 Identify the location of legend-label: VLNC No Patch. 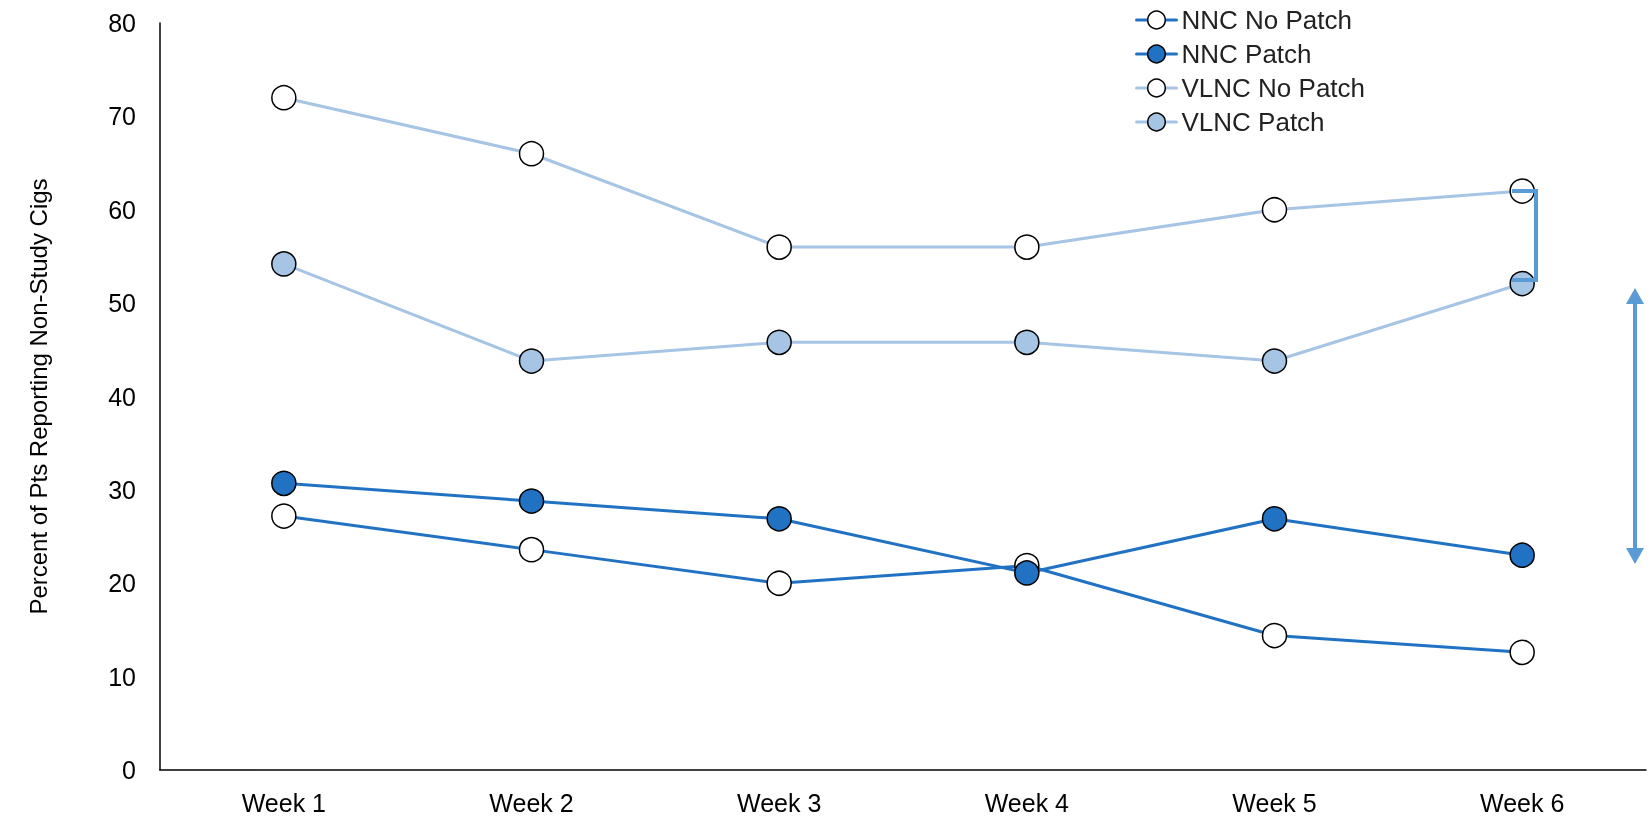
(1273, 88).